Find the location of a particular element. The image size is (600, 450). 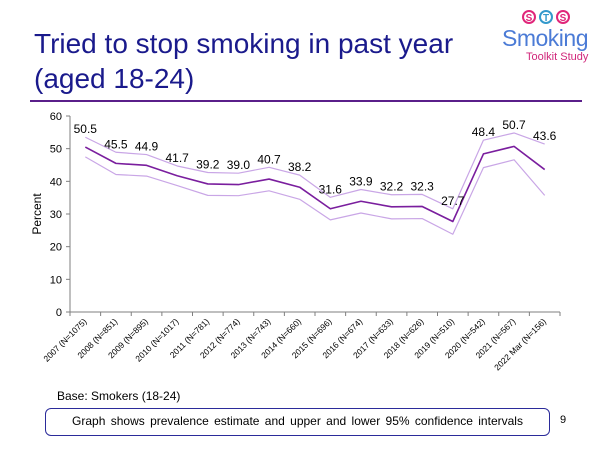

y-axis-label: Percent is located at coordinates (37, 214).